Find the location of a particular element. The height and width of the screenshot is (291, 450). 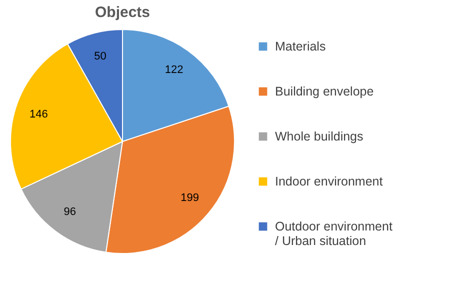

data-label: 50 is located at coordinates (100, 56).